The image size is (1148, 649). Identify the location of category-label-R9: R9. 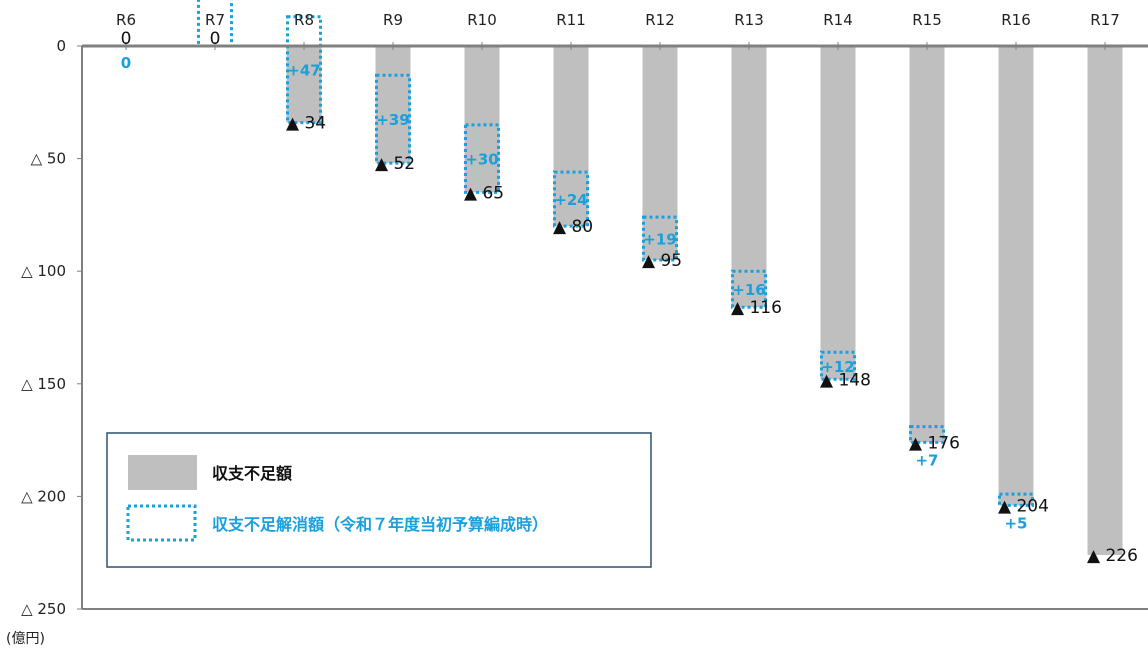
(393, 20).